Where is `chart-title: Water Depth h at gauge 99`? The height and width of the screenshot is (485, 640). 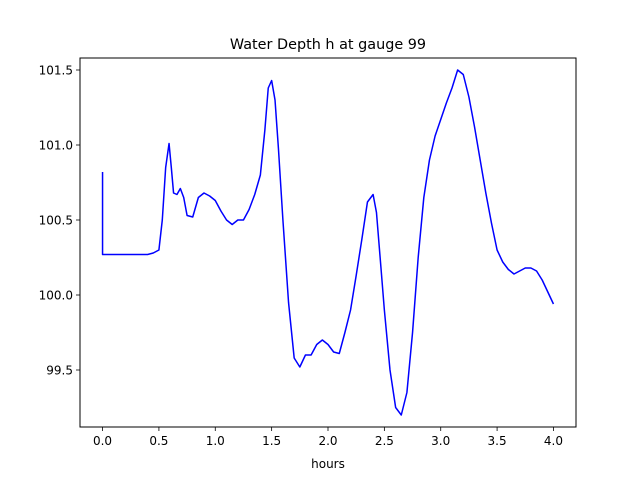
chart-title: Water Depth h at gauge 99 is located at coordinates (328, 45).